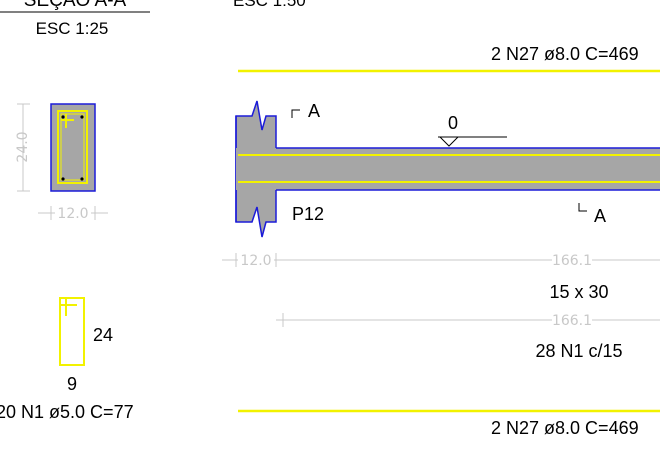  I want to click on beam-section: 15 x 30, so click(578, 292).